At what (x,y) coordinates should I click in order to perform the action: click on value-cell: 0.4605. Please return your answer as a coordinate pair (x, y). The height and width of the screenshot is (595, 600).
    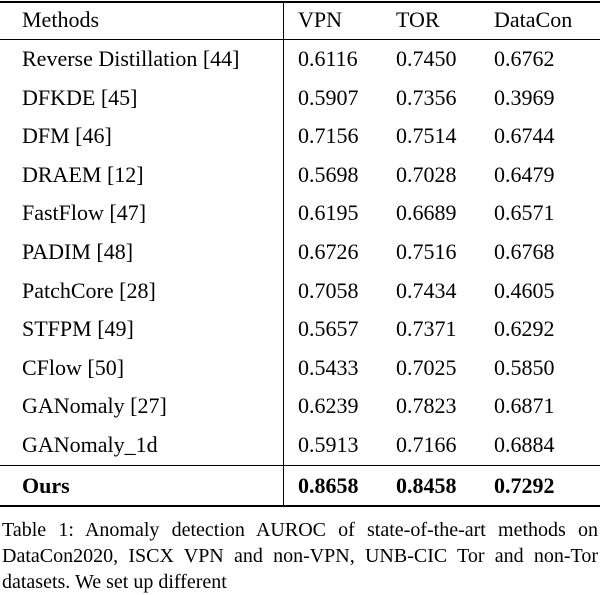
    Looking at the image, I should click on (524, 290).